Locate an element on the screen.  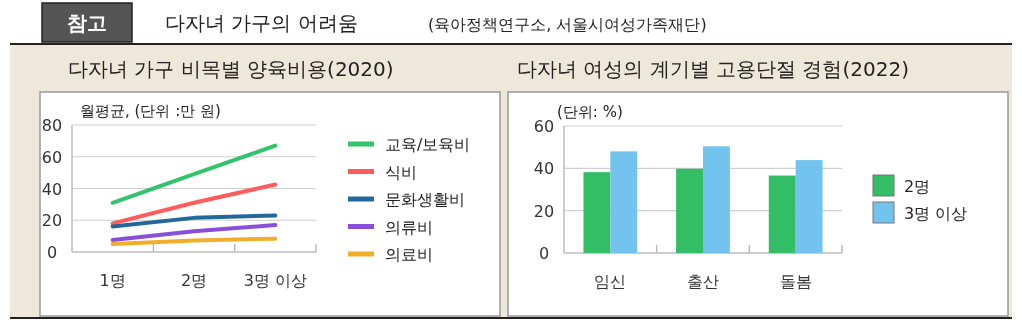
y-axis-title: (단위: %) is located at coordinates (590, 112).